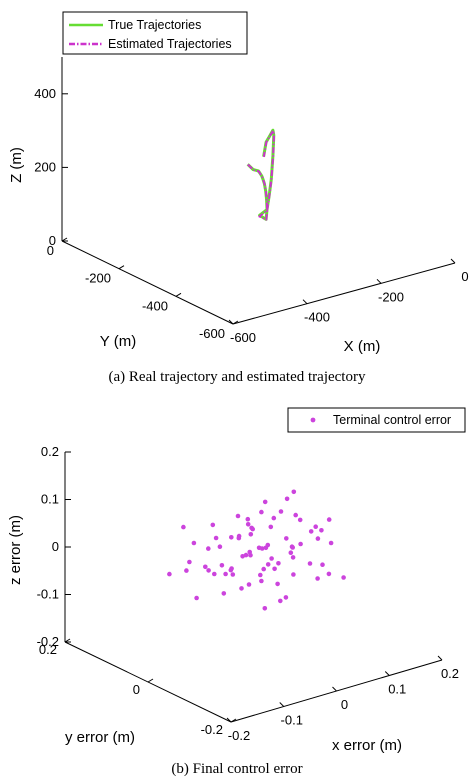  What do you see at coordinates (155, 33) in the screenshot?
I see `legend-a: True Trajectories Estimated Trajectories` at bounding box center [155, 33].